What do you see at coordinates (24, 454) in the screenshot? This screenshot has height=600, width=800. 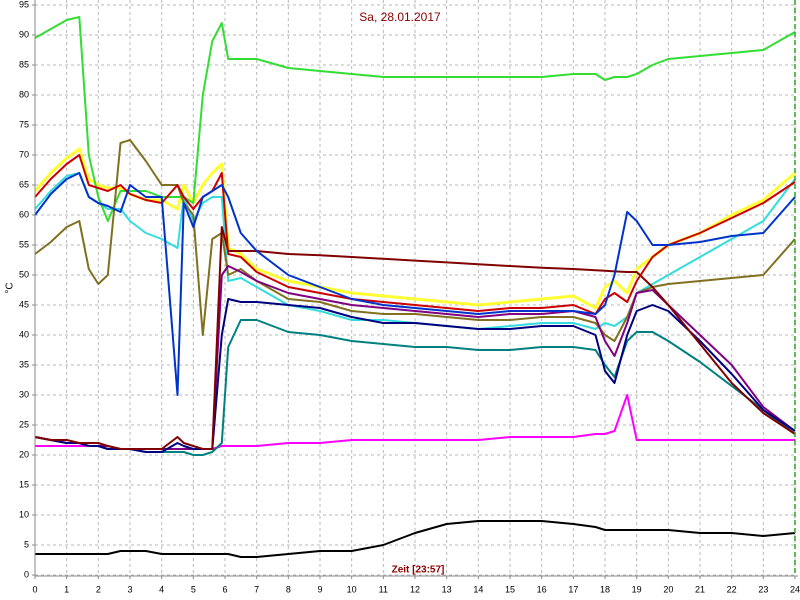 I see `y-tick-label: 20` at bounding box center [24, 454].